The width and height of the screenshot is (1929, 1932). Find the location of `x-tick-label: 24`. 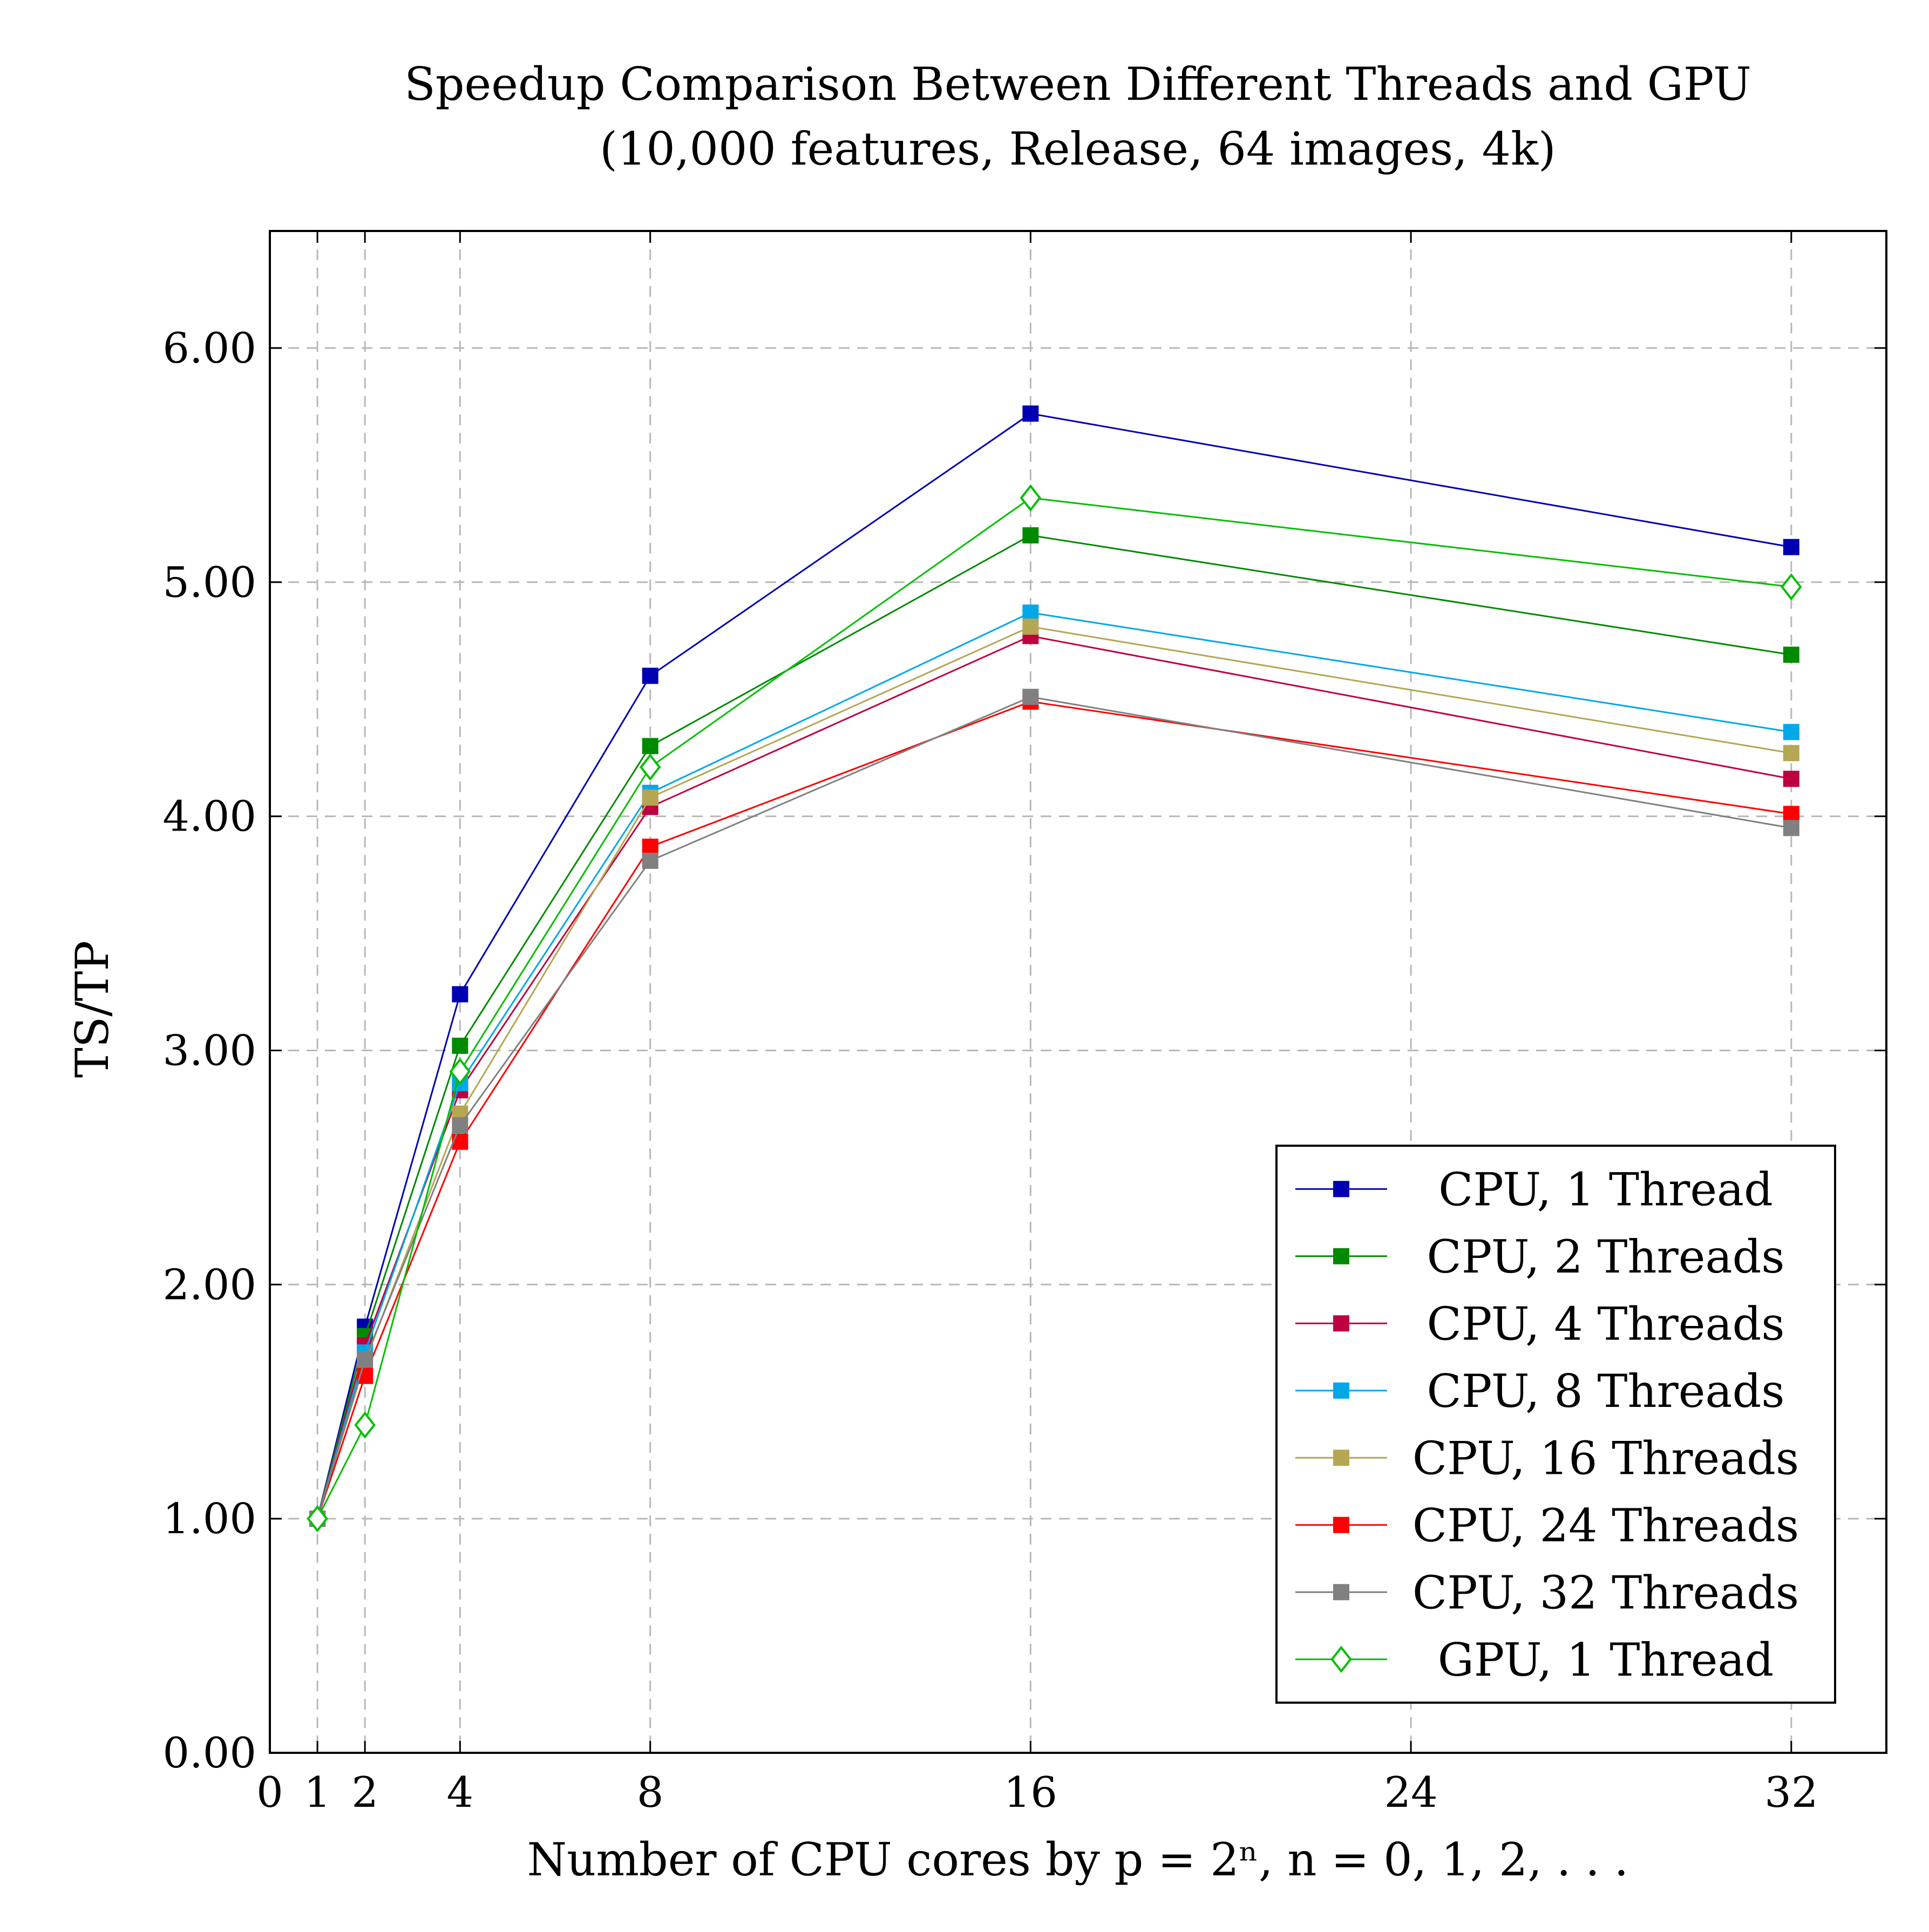

x-tick-label: 24 is located at coordinates (1411, 1793).